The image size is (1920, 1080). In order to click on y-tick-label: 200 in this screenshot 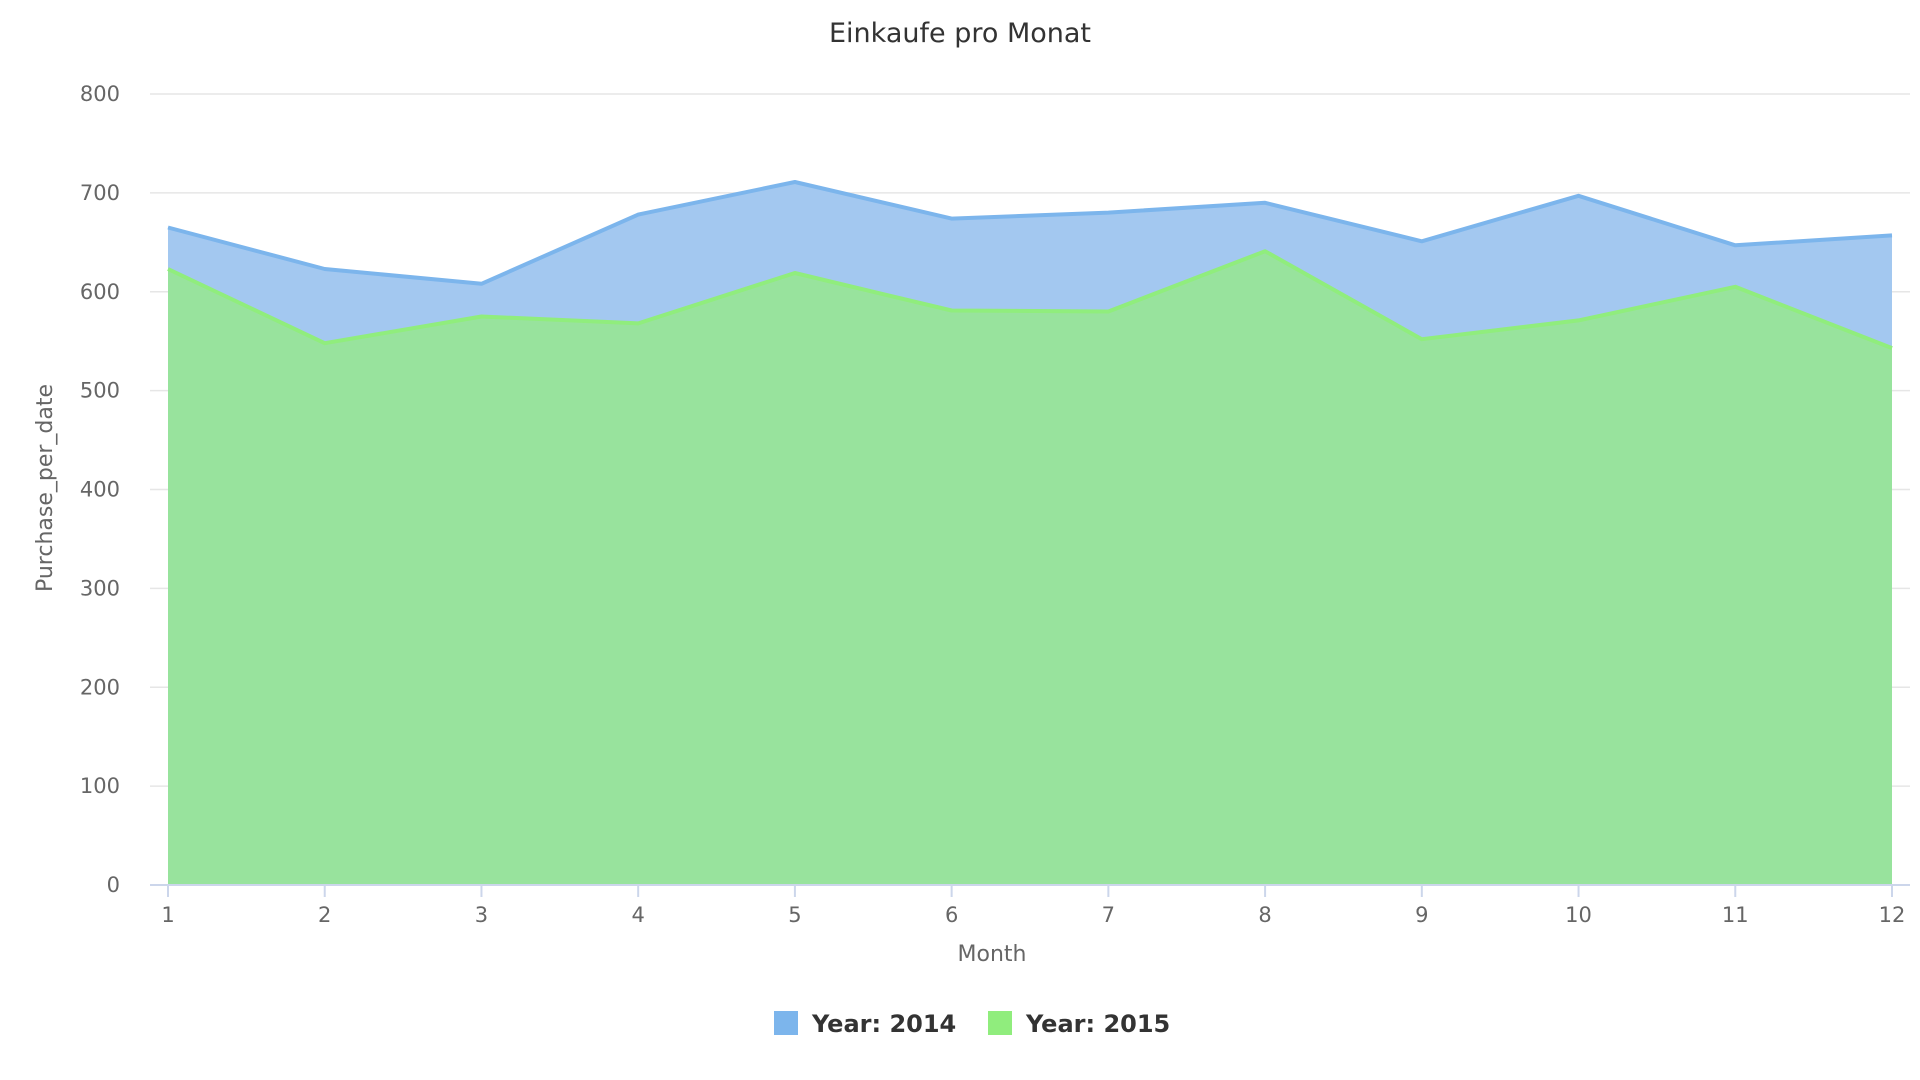, I will do `click(100, 687)`.